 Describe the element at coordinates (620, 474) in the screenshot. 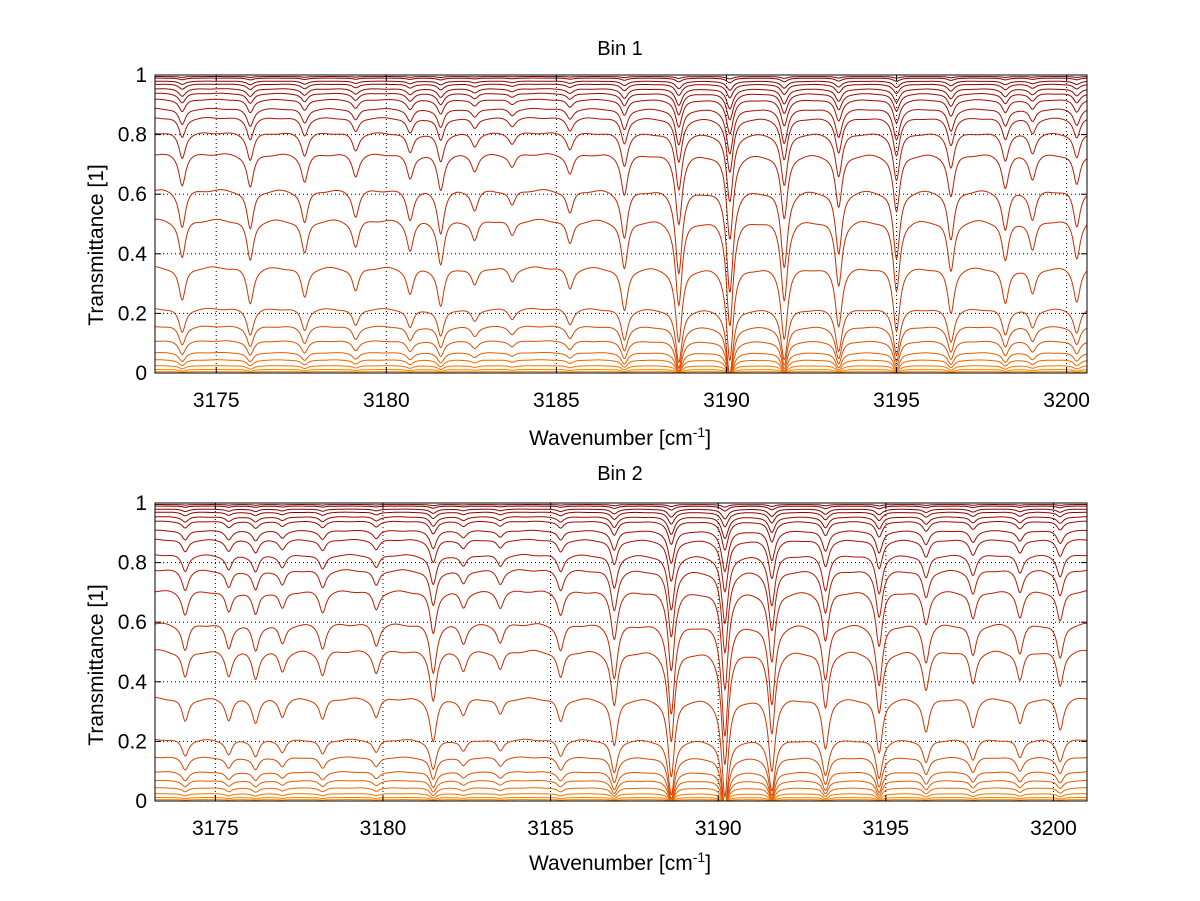

I see `chart-title: Bin 2` at that location.